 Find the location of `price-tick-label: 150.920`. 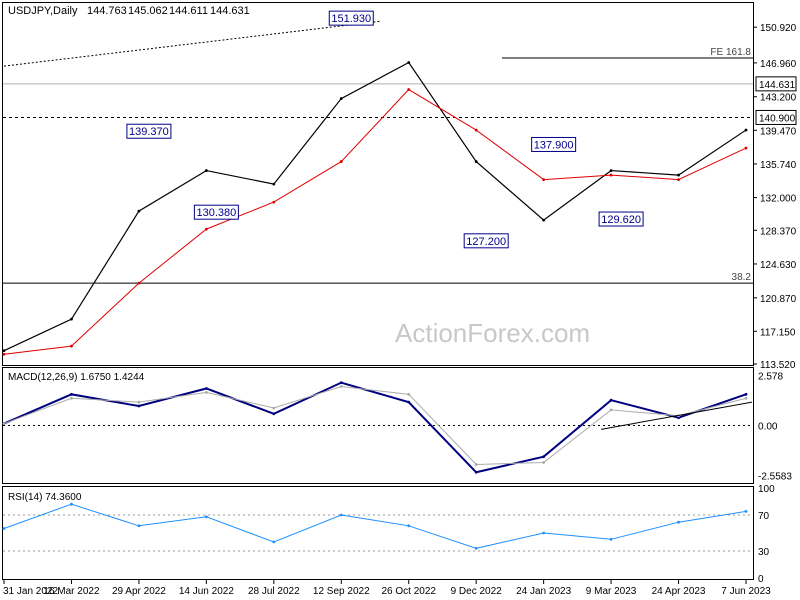

price-tick-label: 150.920 is located at coordinates (778, 28).